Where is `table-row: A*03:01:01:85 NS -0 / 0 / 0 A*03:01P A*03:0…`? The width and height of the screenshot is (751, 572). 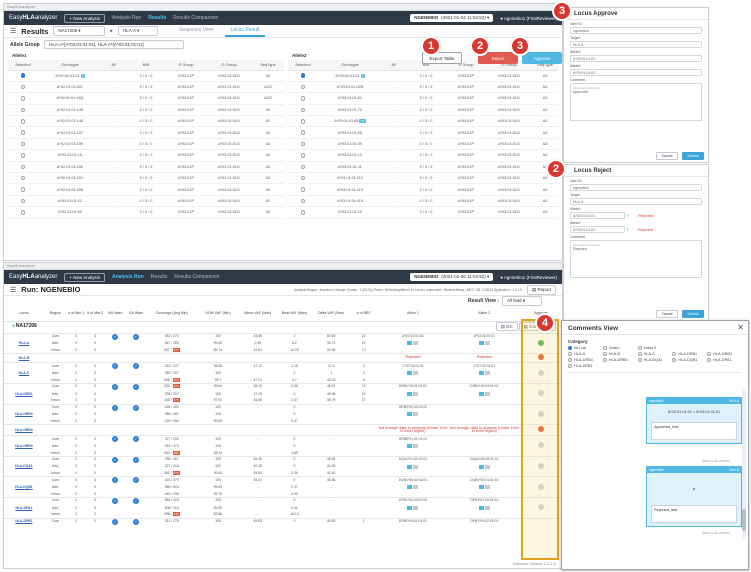 table-row: A*03:01:01:85 NS -0 / 0 / 0 A*03:01P A*03:0… is located at coordinates (423, 121).